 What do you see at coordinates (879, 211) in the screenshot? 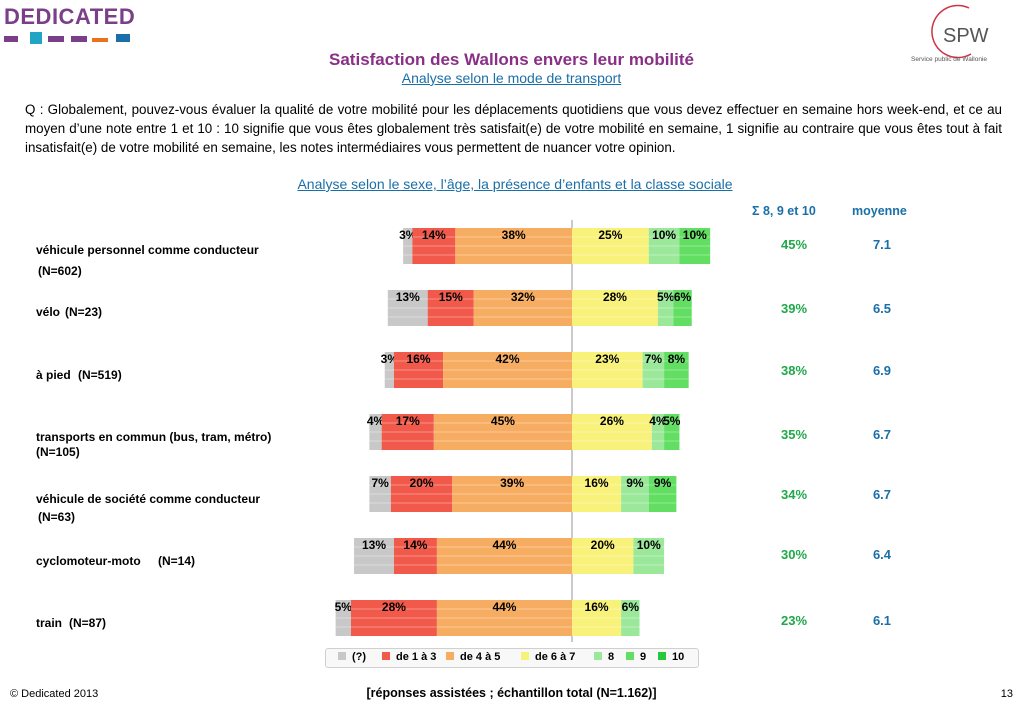
I see `mean-column-header: moyenne` at bounding box center [879, 211].